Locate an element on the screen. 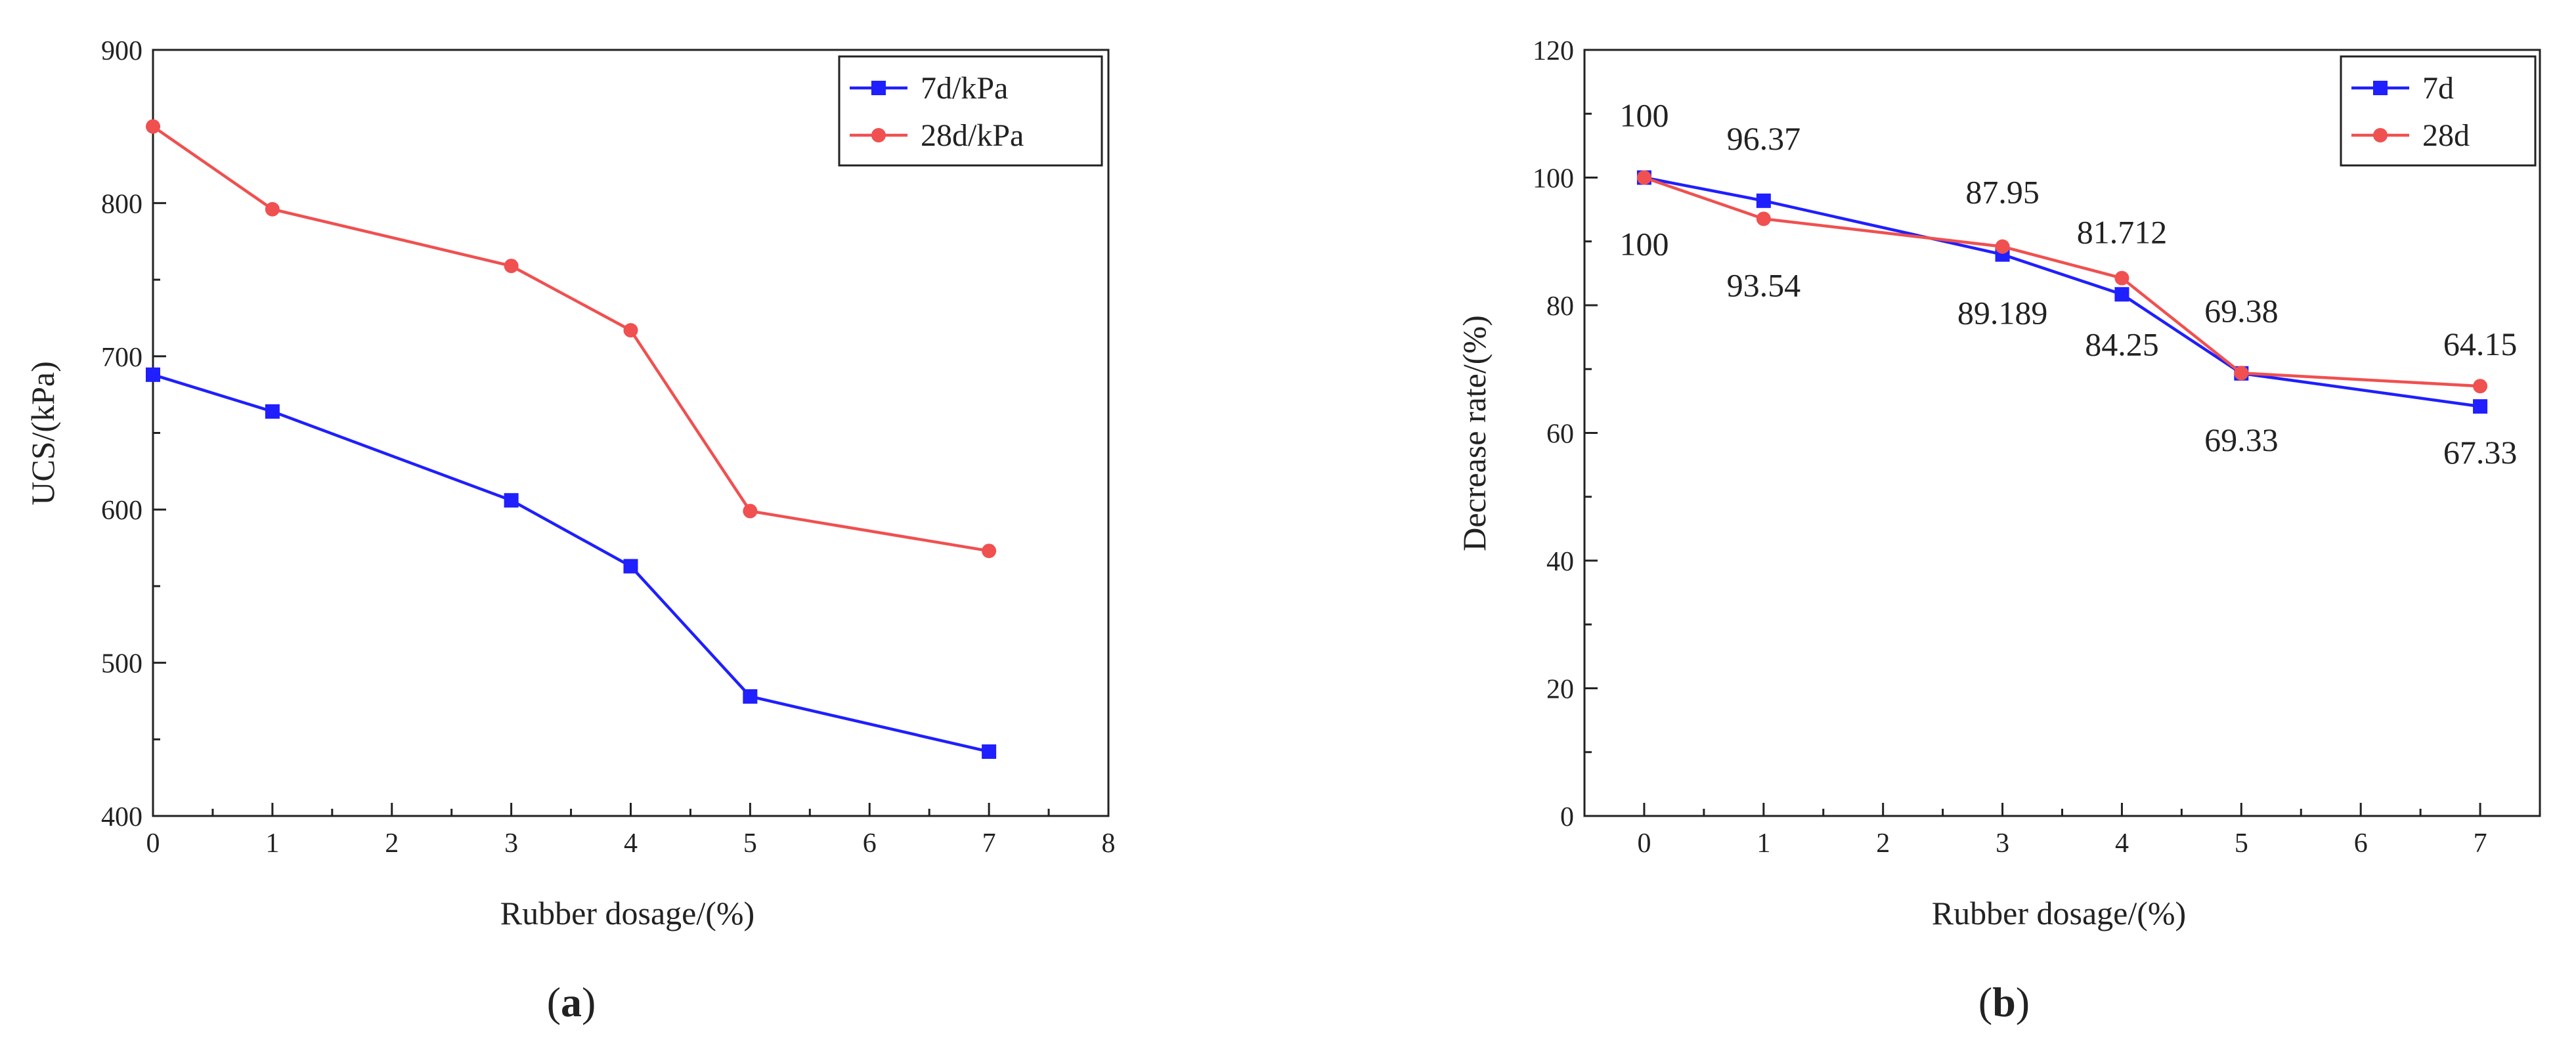  series-line-28d/kPa is located at coordinates (571, 339).